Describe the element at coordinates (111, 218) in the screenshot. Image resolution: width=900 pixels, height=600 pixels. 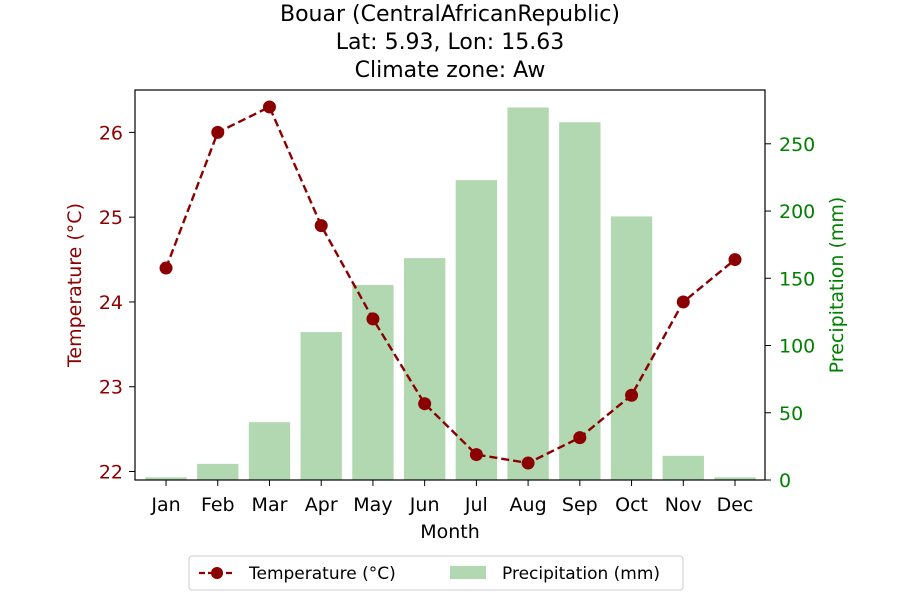
I see `y-left-tick-label: 25` at that location.